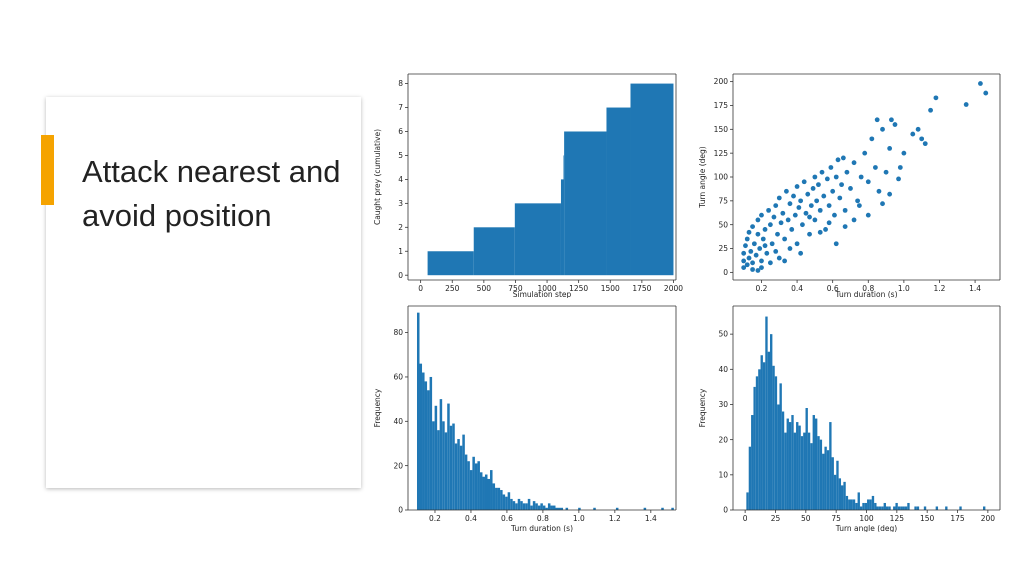 The image size is (1024, 576). I want to click on x-tick-label: 50, so click(806, 518).